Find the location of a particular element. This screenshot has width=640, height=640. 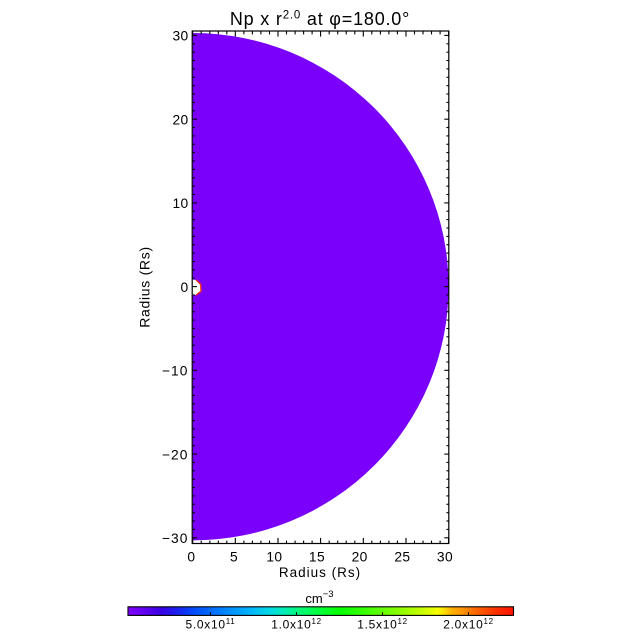

svg-text: 25 is located at coordinates (402, 557).